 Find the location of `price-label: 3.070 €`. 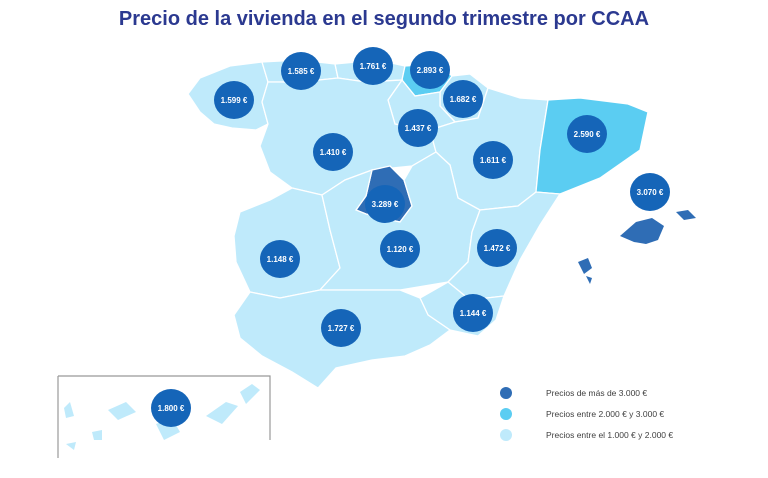

price-label: 3.070 € is located at coordinates (650, 192).